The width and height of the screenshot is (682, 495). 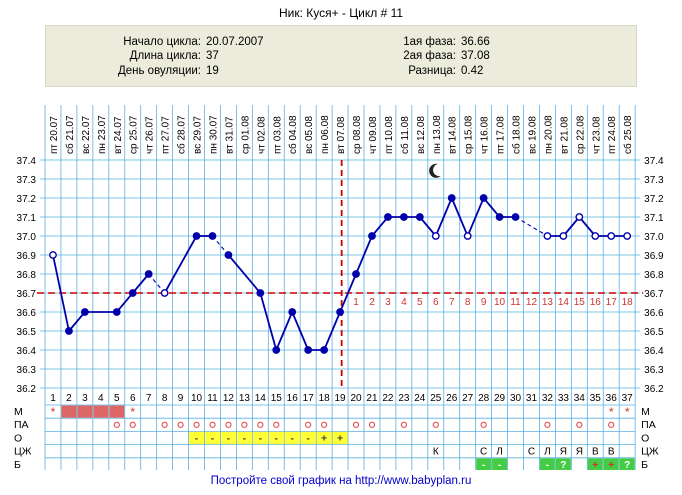 I want to click on day-number: 8, so click(x=165, y=398).